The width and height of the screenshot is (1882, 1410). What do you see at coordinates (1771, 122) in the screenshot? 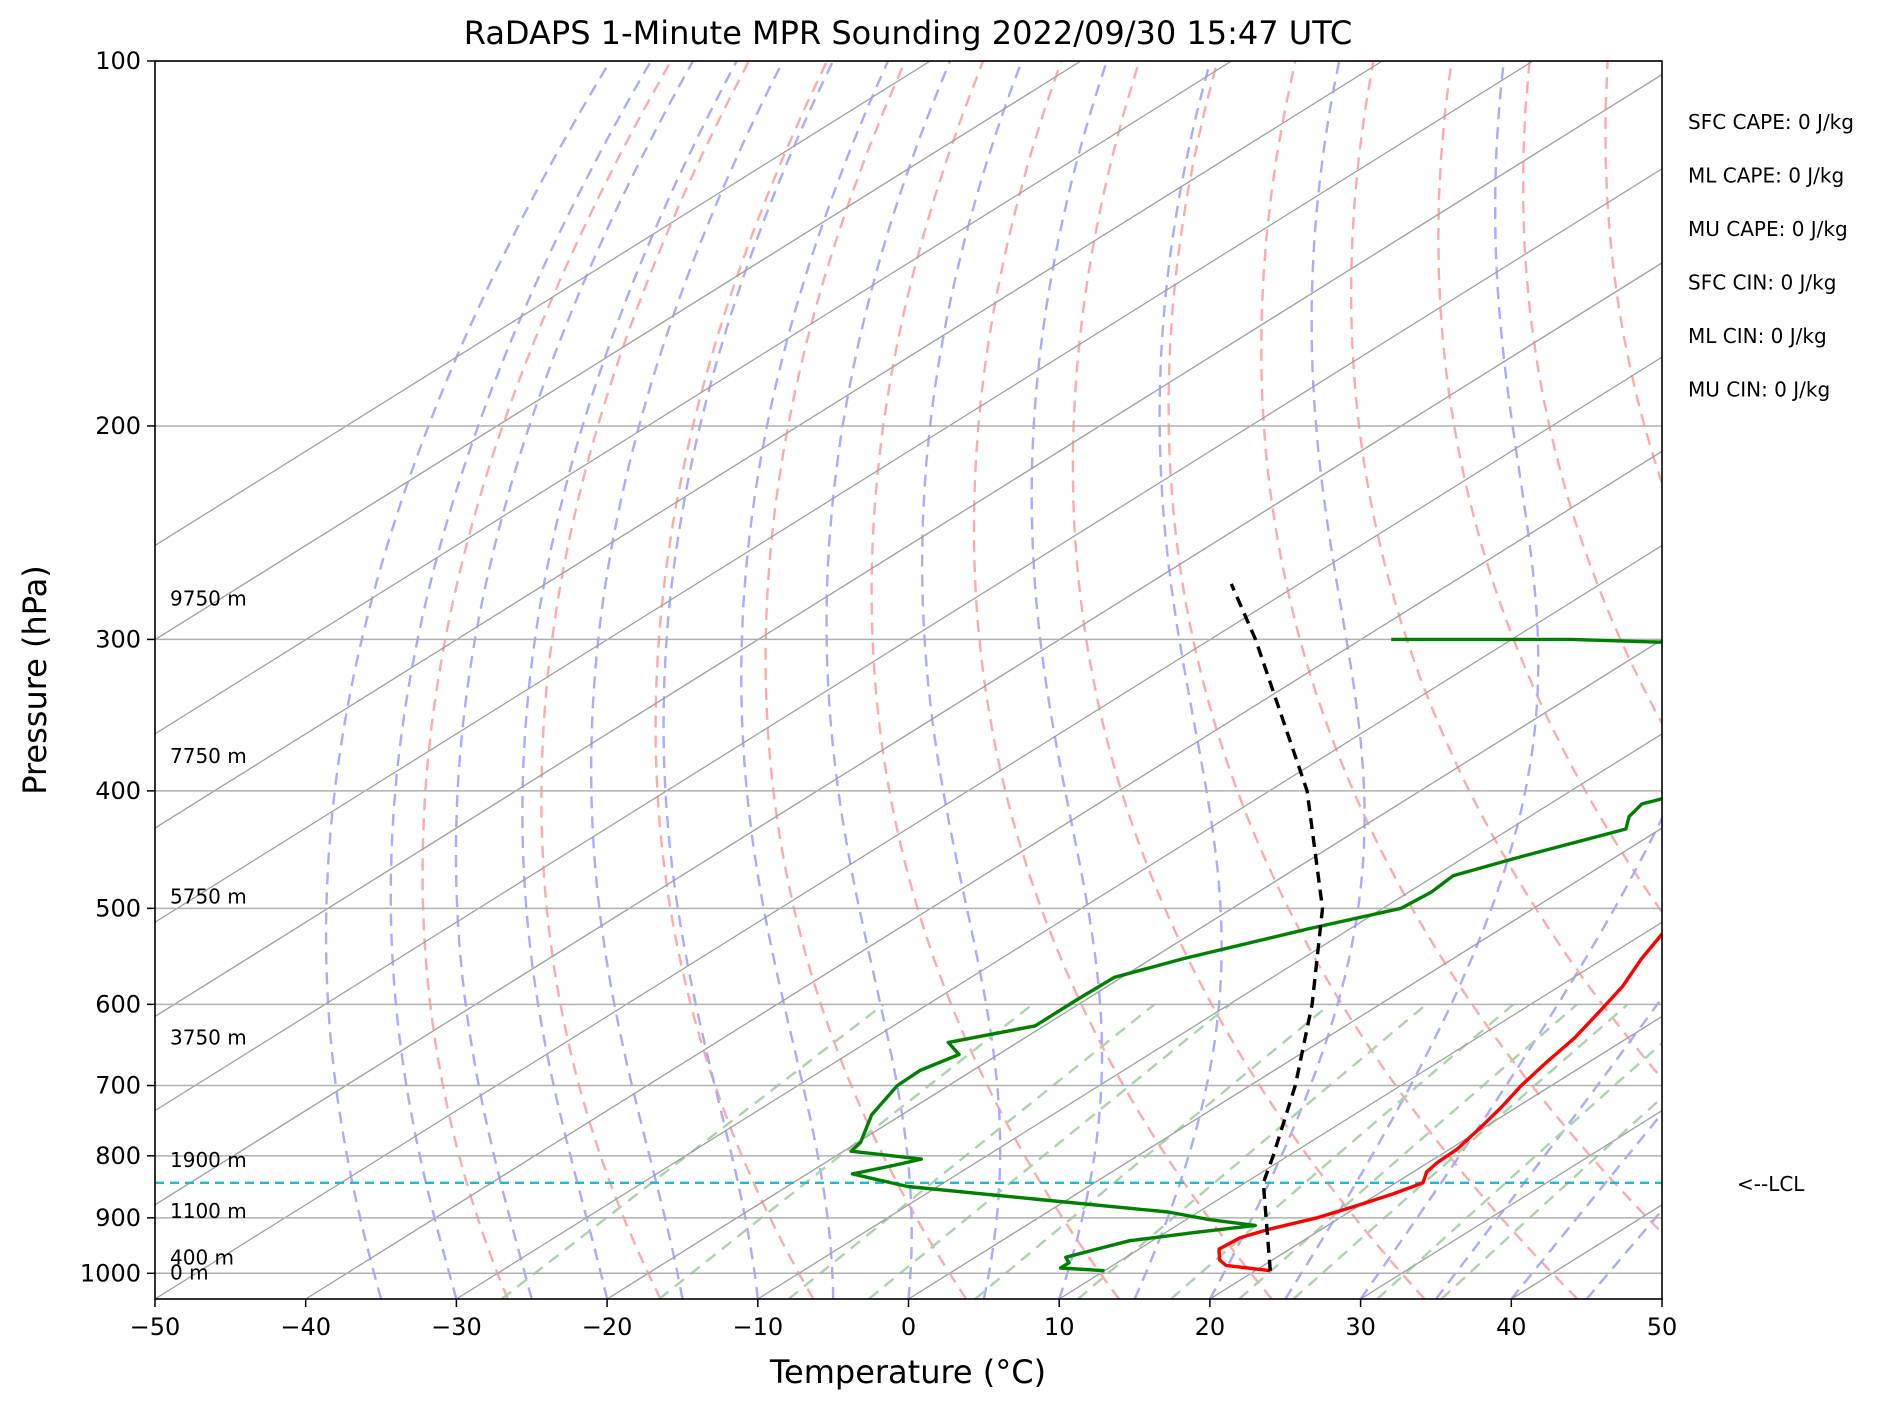
I see `index-label: SFC CAPE: 0 J/kg` at bounding box center [1771, 122].